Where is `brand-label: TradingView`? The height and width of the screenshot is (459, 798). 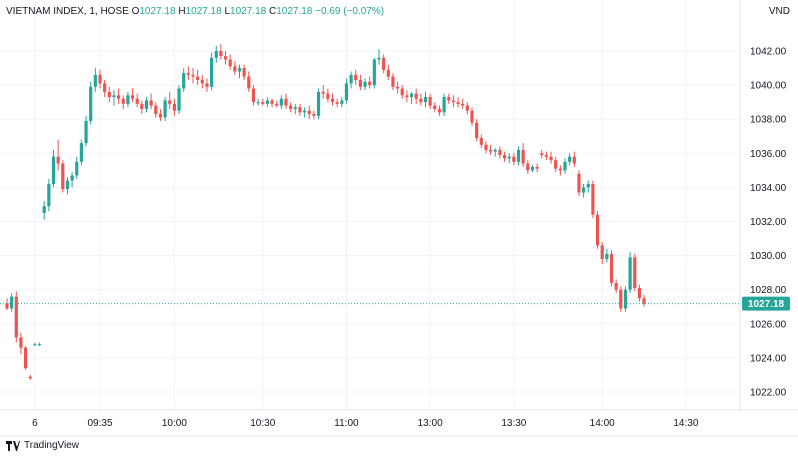
brand-label: TradingView is located at coordinates (51, 445).